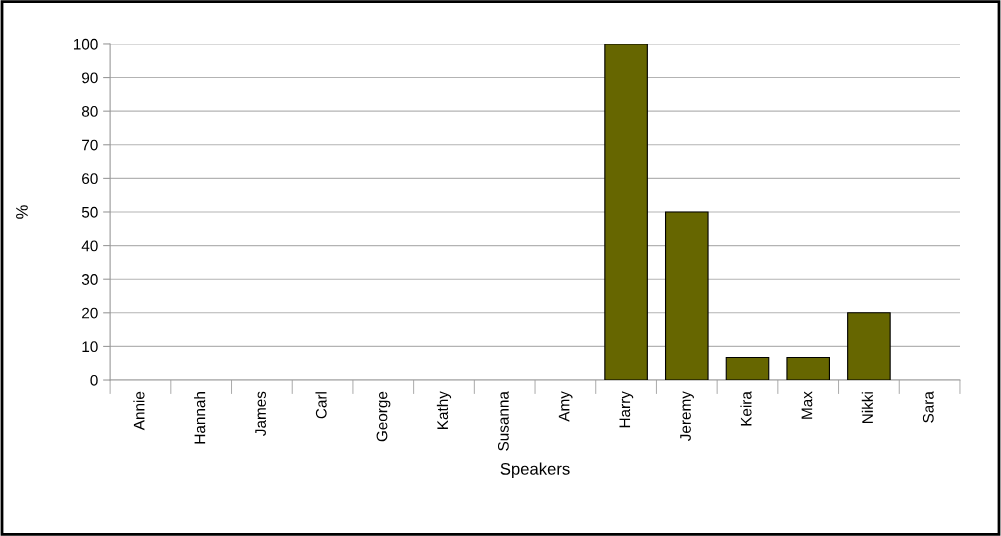 The image size is (1001, 536). I want to click on y-tick-label: 90, so click(90, 78).